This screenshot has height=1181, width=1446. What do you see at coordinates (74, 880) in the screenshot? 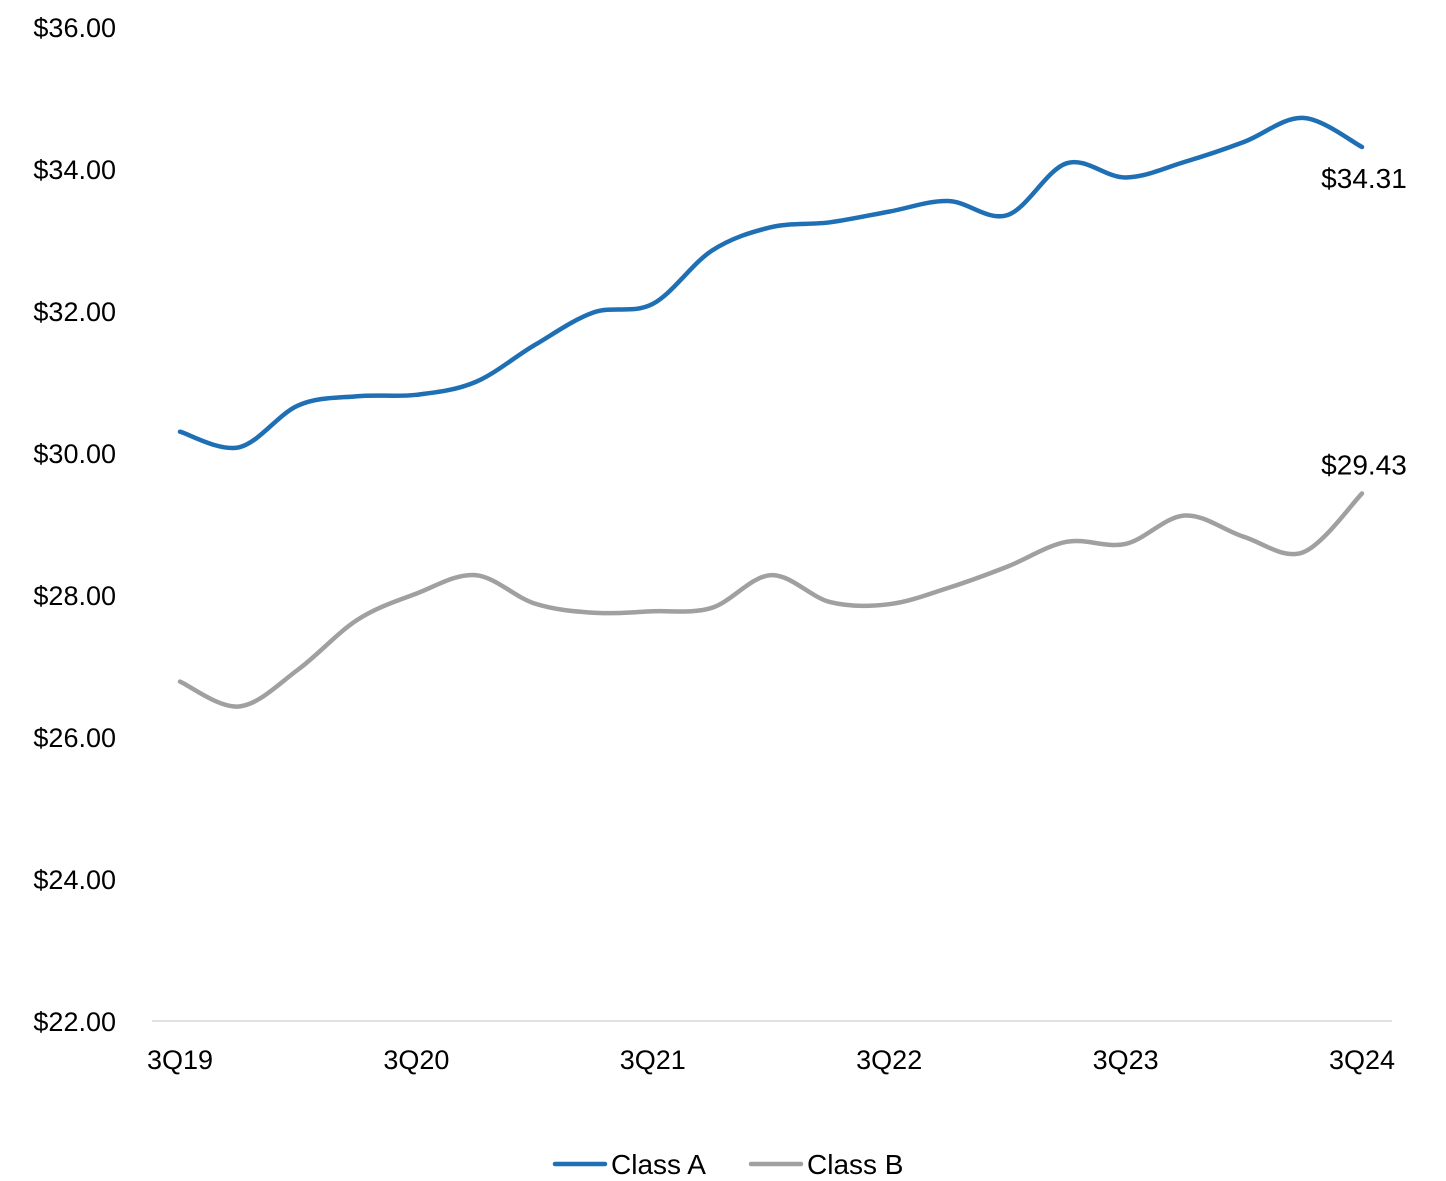
I see `y-tick-label: $24.00` at bounding box center [74, 880].